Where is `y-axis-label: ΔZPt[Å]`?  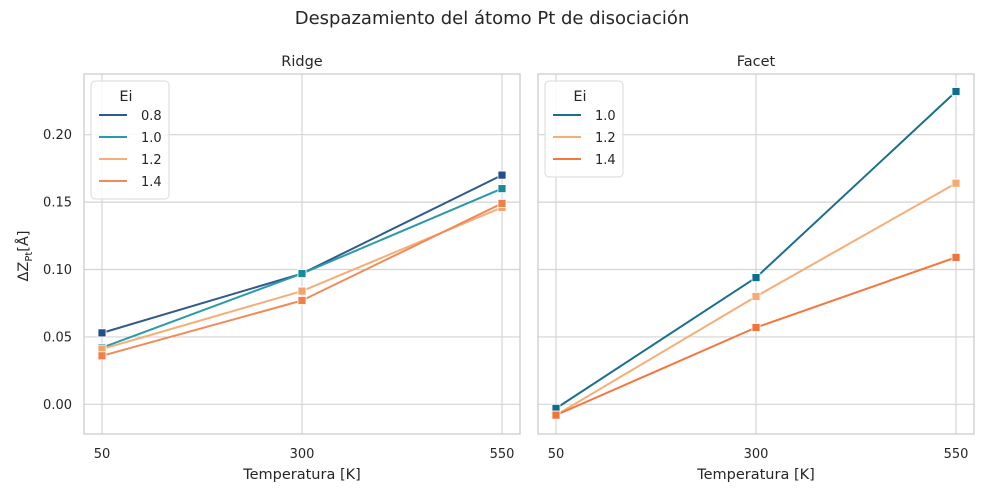 y-axis-label: ΔZPt[Å] is located at coordinates (25, 255).